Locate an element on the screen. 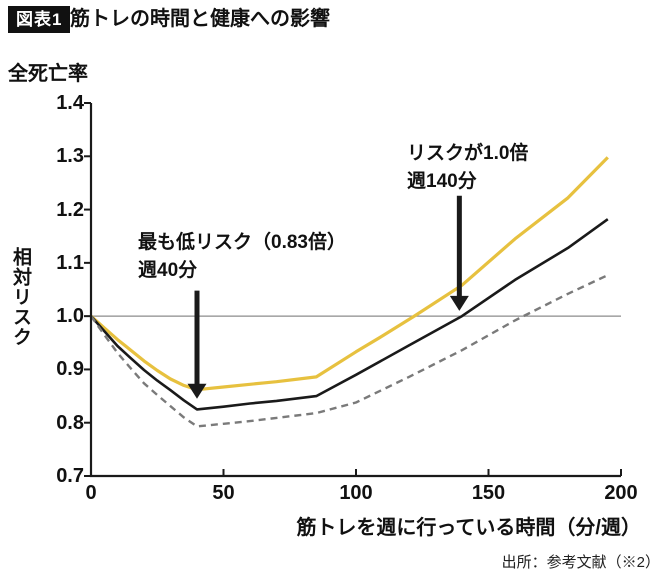  figure-badge: 図表1 is located at coordinates (39, 19).